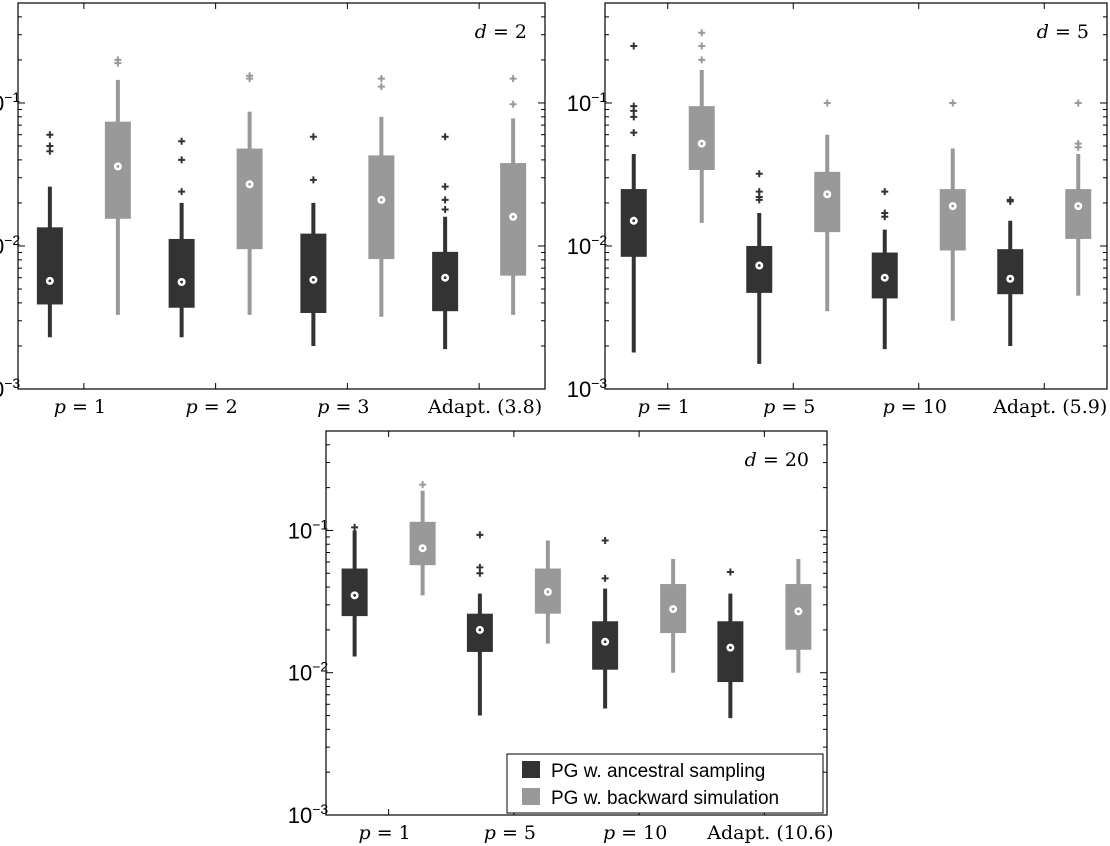  Describe the element at coordinates (343, 407) in the screenshot. I see `x-tick-label: p = 3` at that location.